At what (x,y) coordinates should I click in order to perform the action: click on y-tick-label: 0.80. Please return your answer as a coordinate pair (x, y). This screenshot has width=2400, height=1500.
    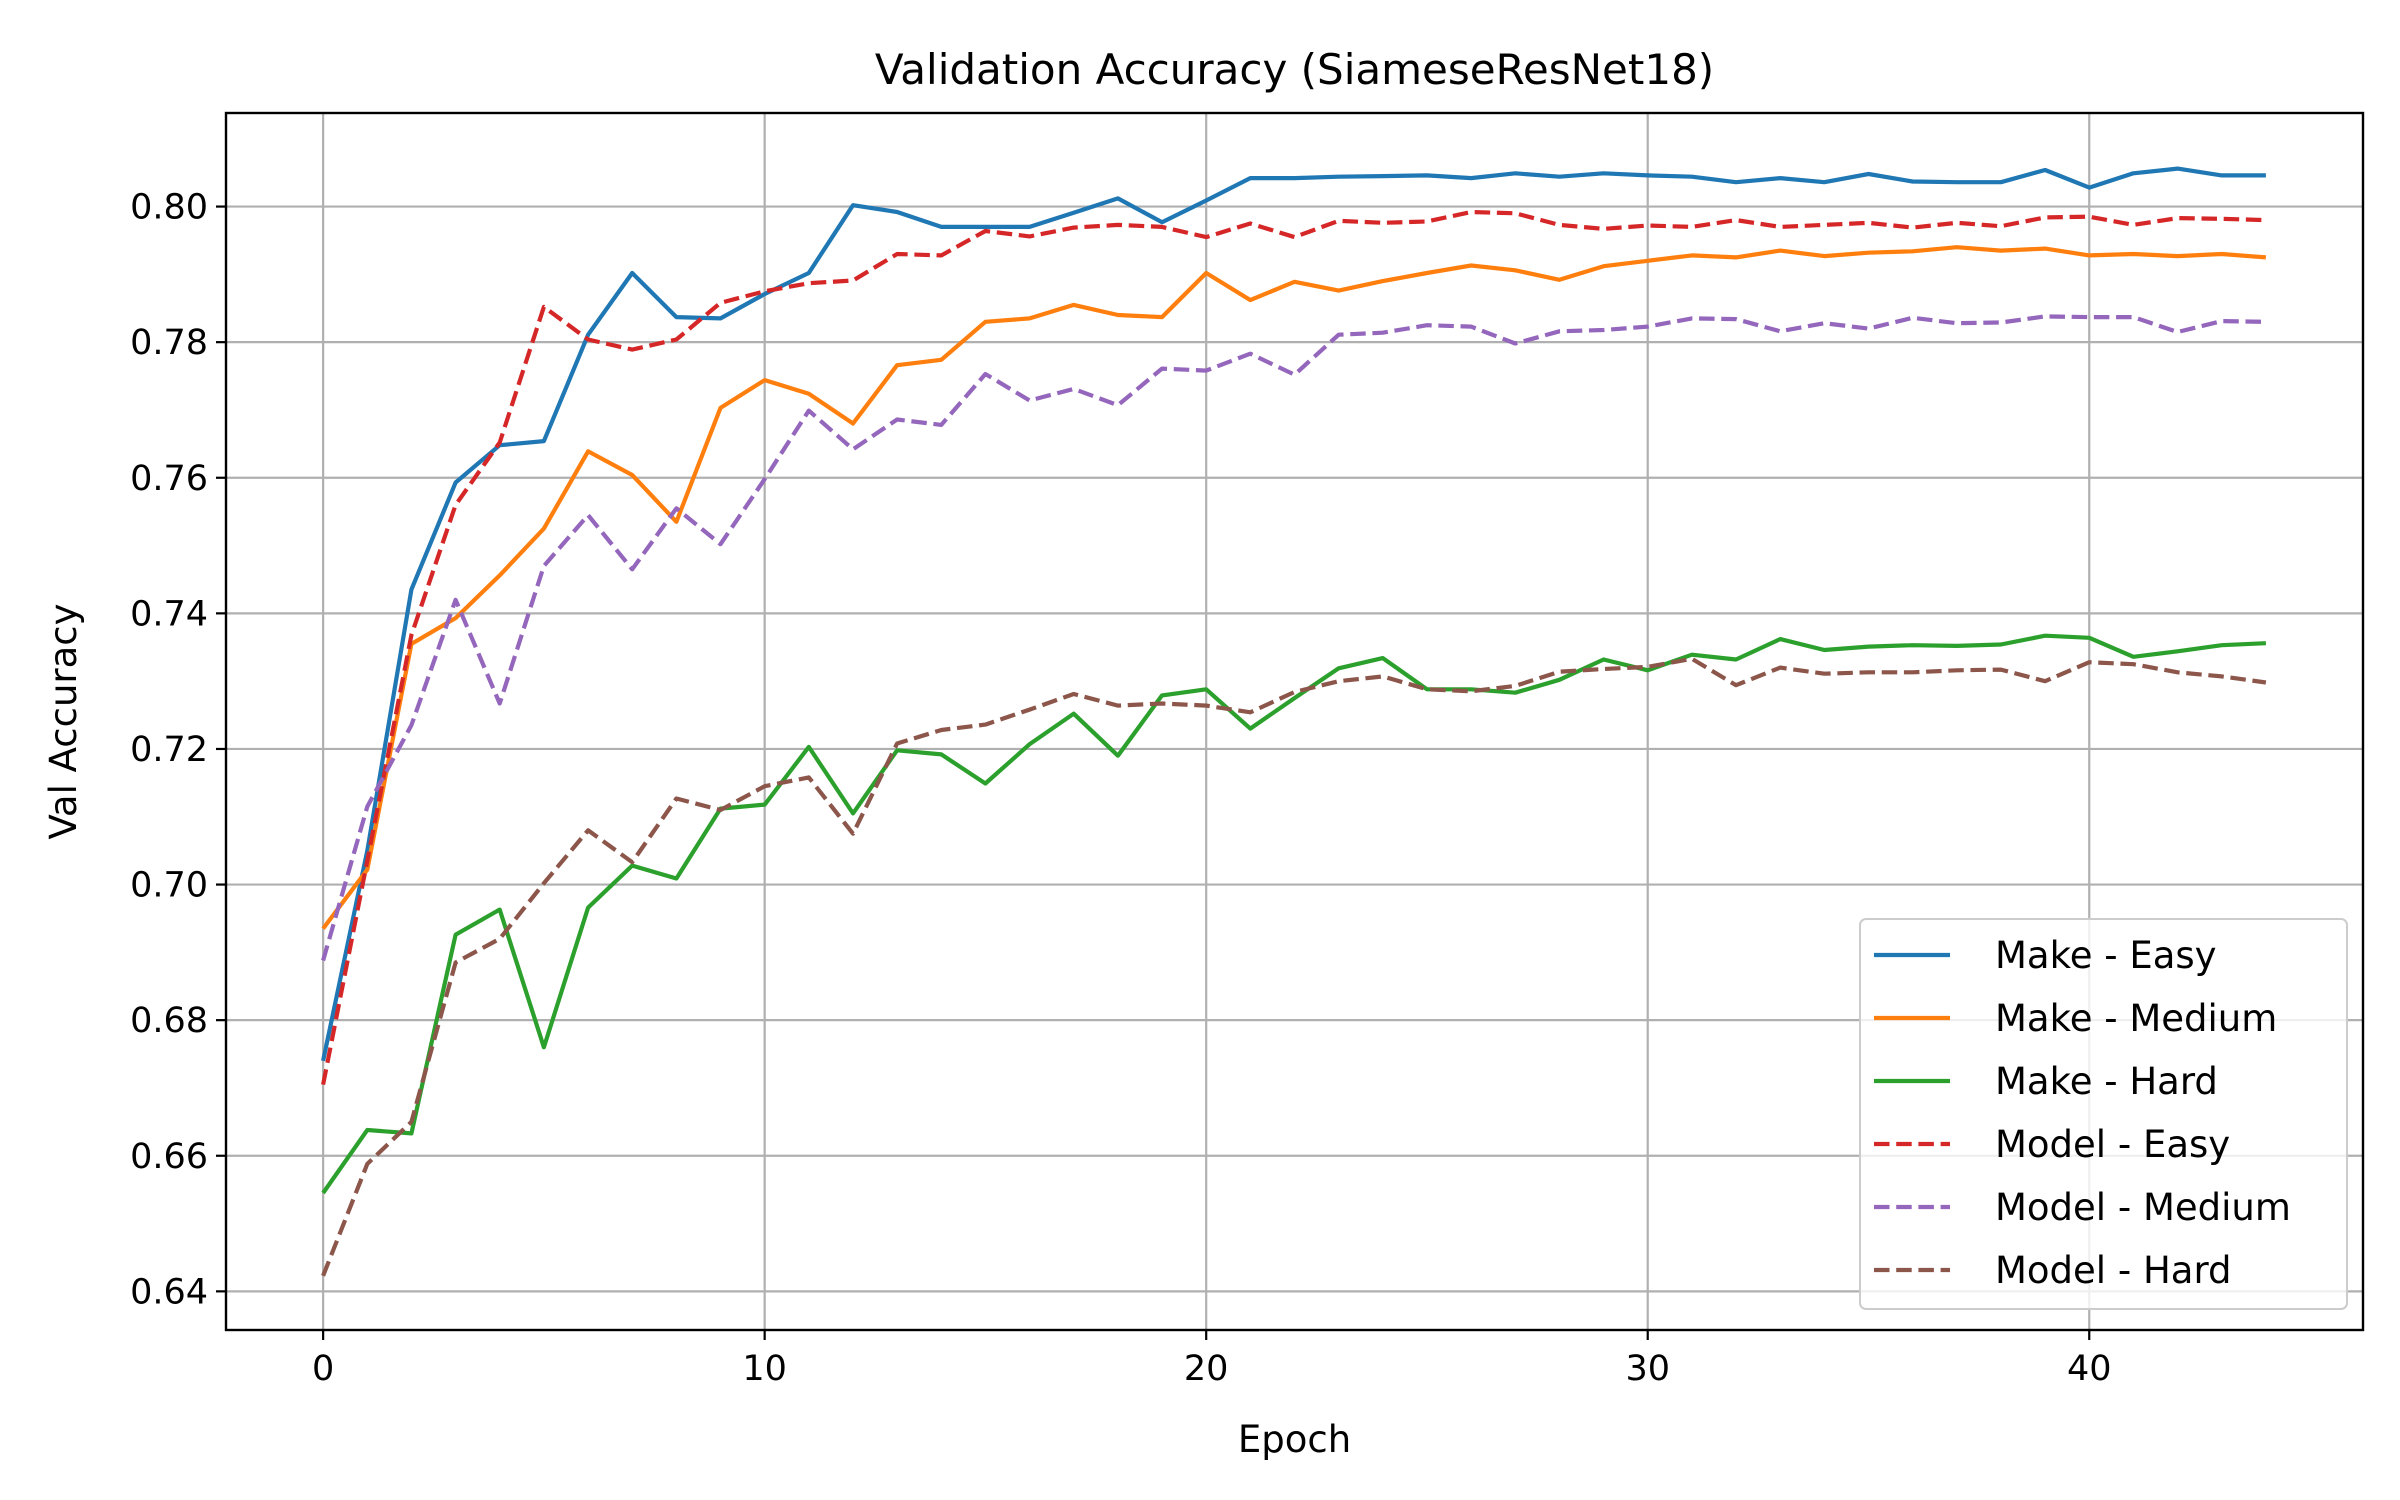
    Looking at the image, I should click on (169, 208).